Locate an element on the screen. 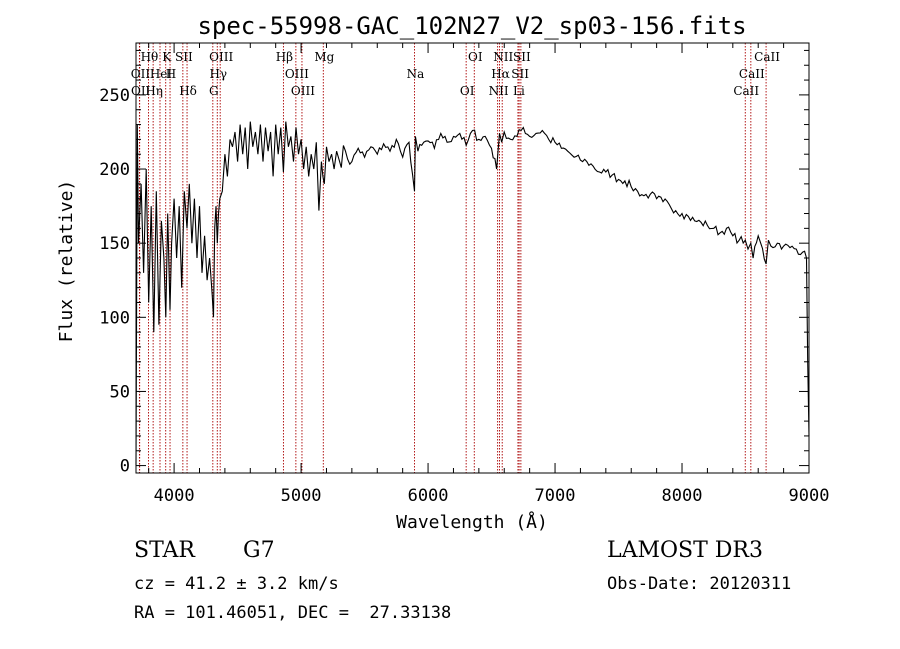  line-marker-label: Hγ is located at coordinates (218, 74).